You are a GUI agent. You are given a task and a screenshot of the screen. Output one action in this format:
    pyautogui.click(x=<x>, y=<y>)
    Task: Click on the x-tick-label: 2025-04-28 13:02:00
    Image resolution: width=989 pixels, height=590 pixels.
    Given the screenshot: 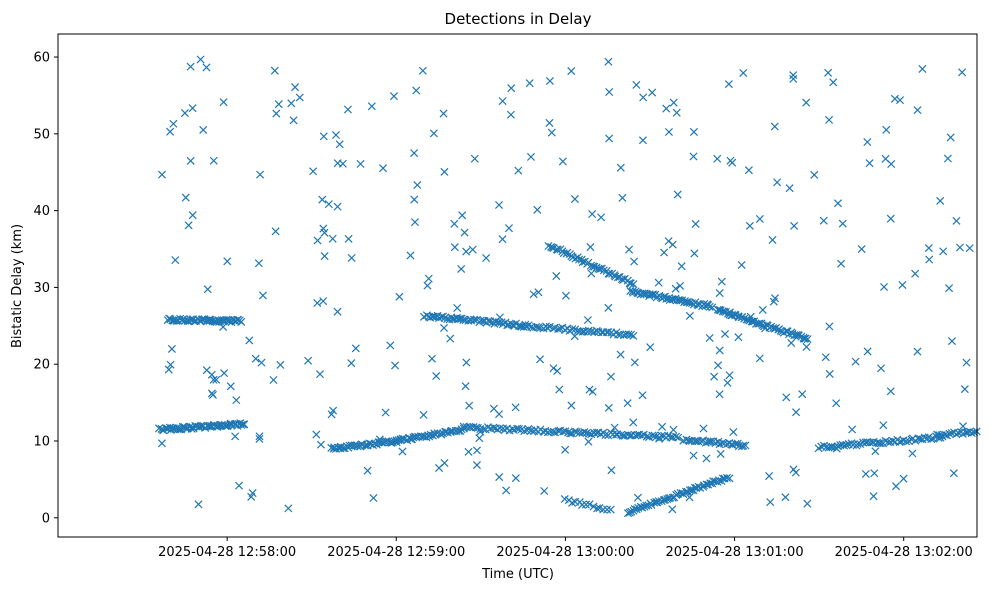 What is the action you would take?
    pyautogui.click(x=904, y=552)
    